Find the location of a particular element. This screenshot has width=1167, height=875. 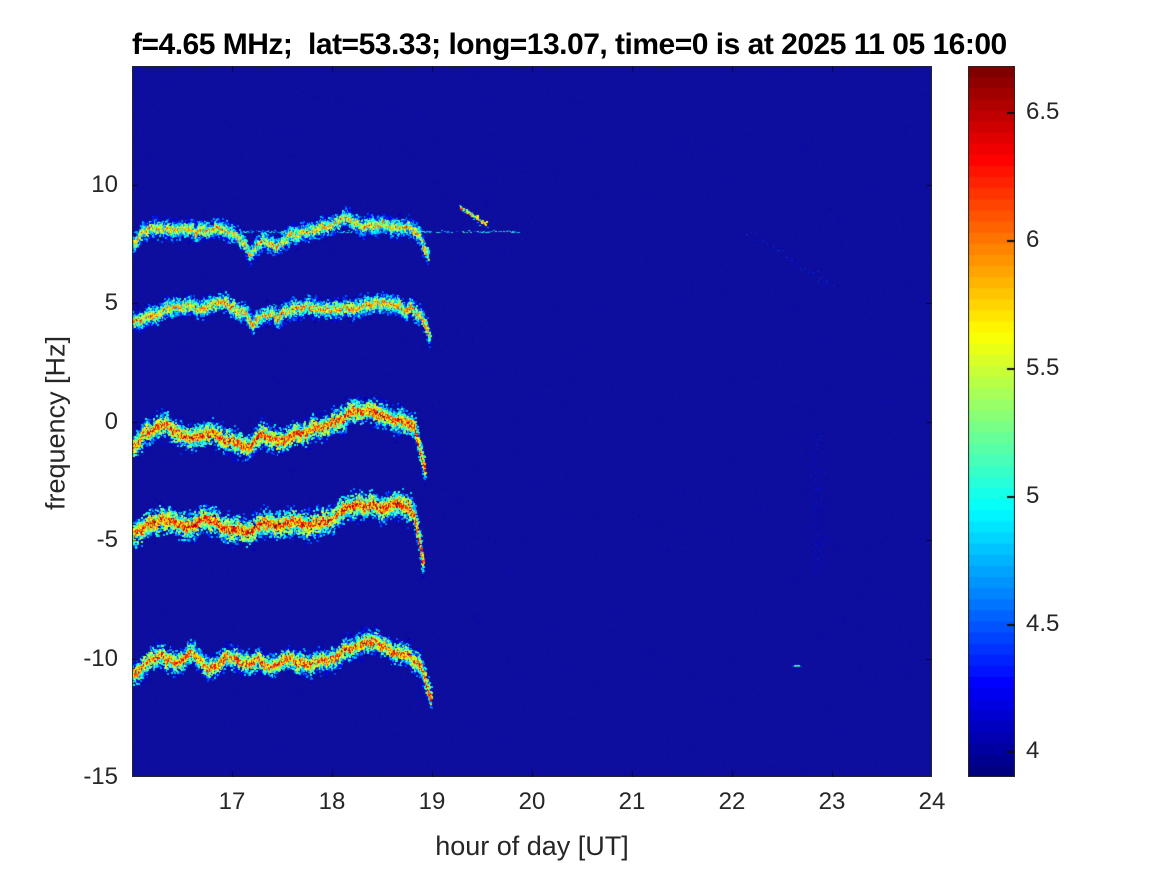

colorbar-tick-label: 5 is located at coordinates (1033, 495).